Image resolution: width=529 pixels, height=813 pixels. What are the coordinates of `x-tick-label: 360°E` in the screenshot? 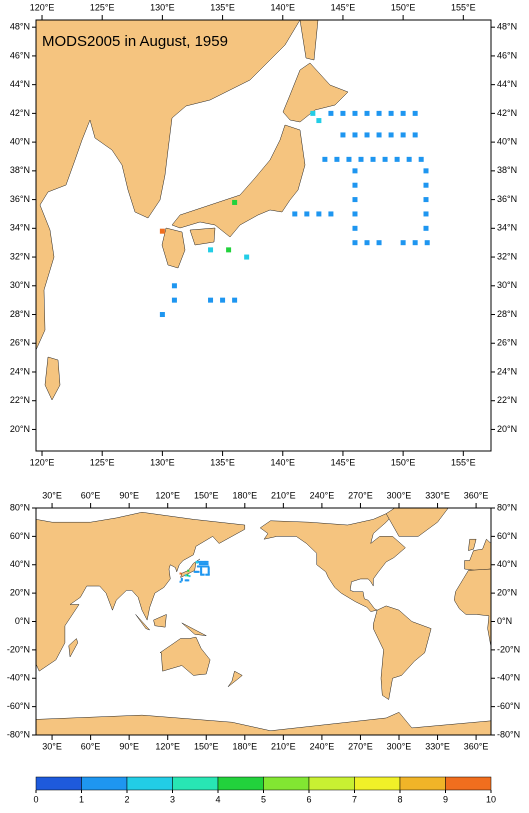 It's located at (476, 495).